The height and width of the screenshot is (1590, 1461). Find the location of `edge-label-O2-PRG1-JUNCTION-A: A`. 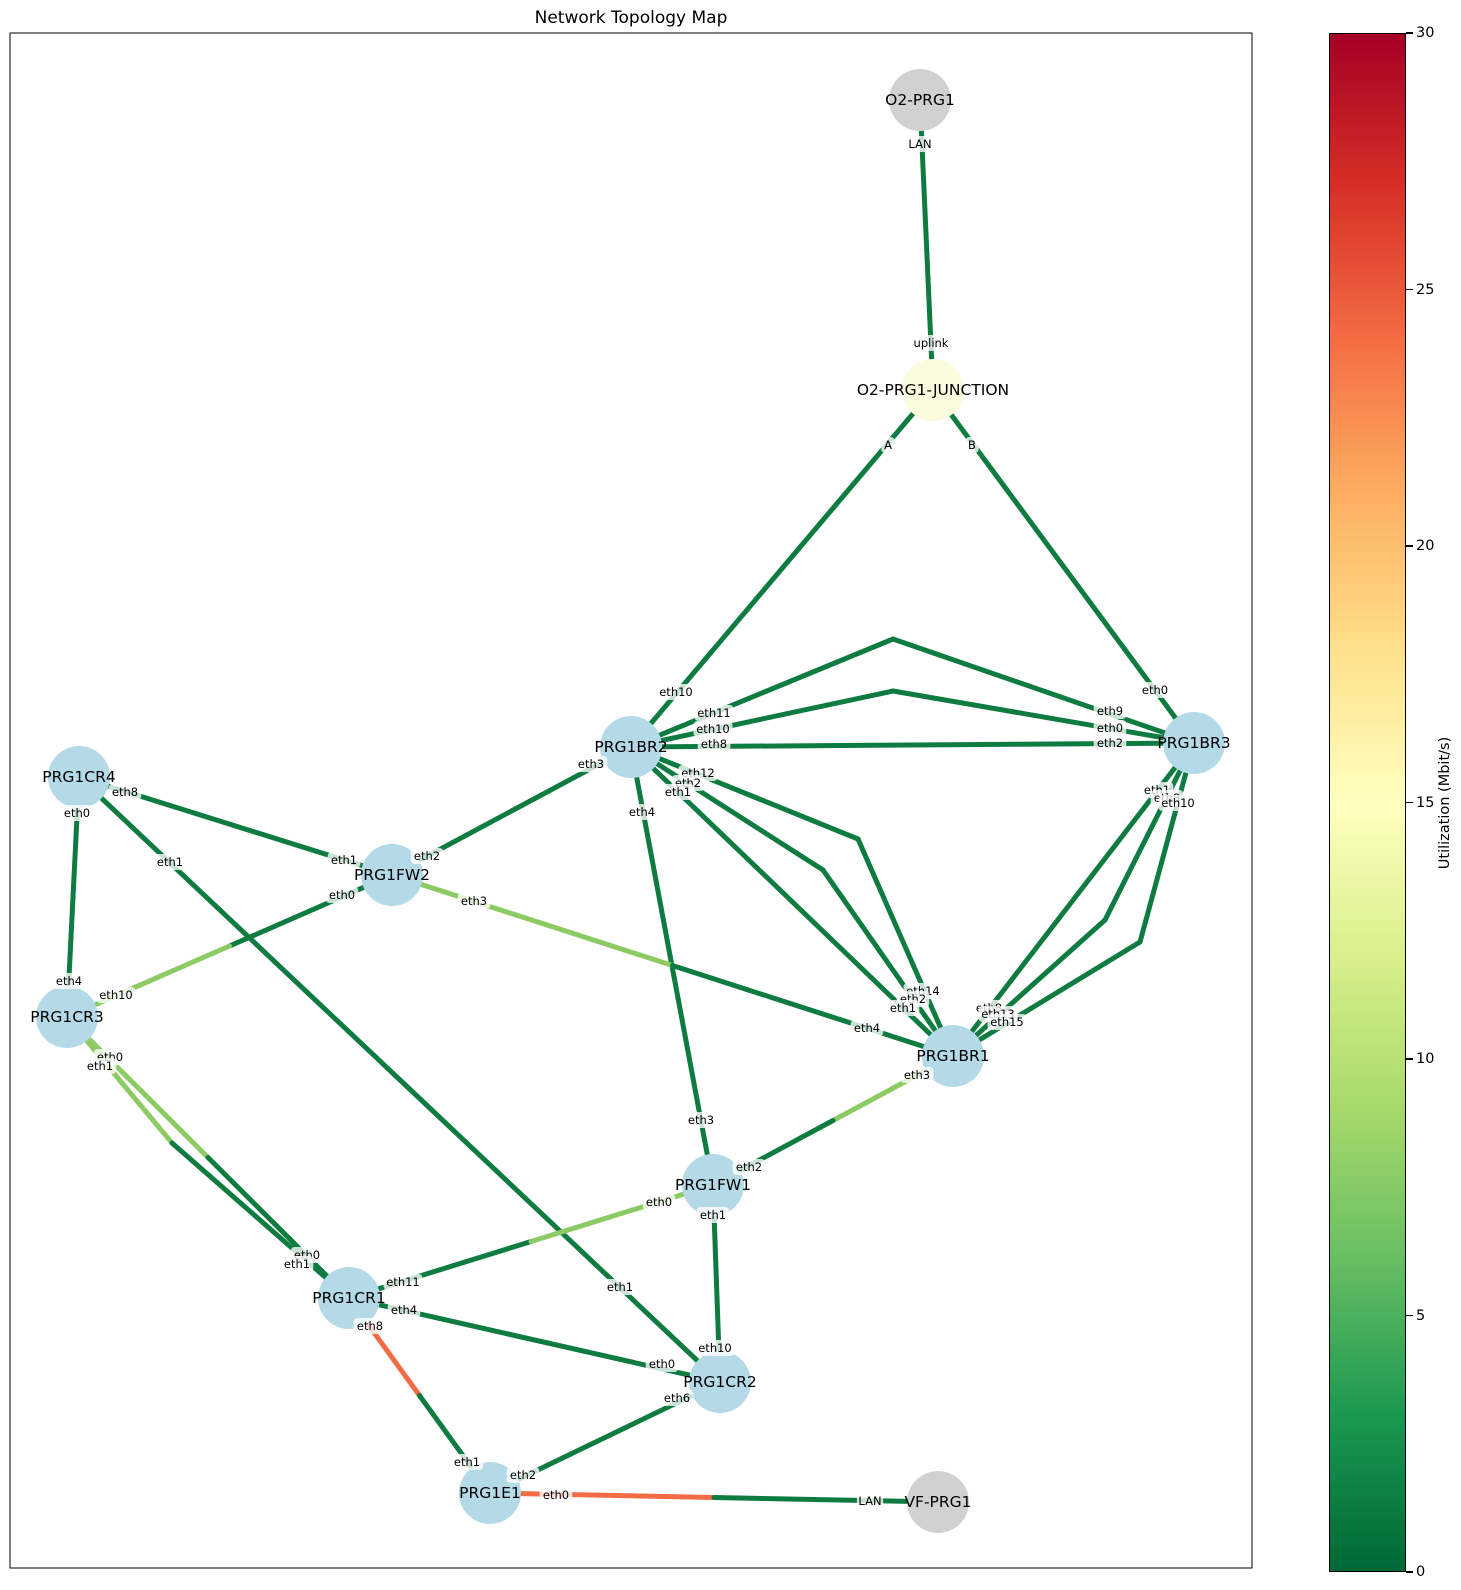

edge-label-O2-PRG1-JUNCTION-A: A is located at coordinates (888, 445).